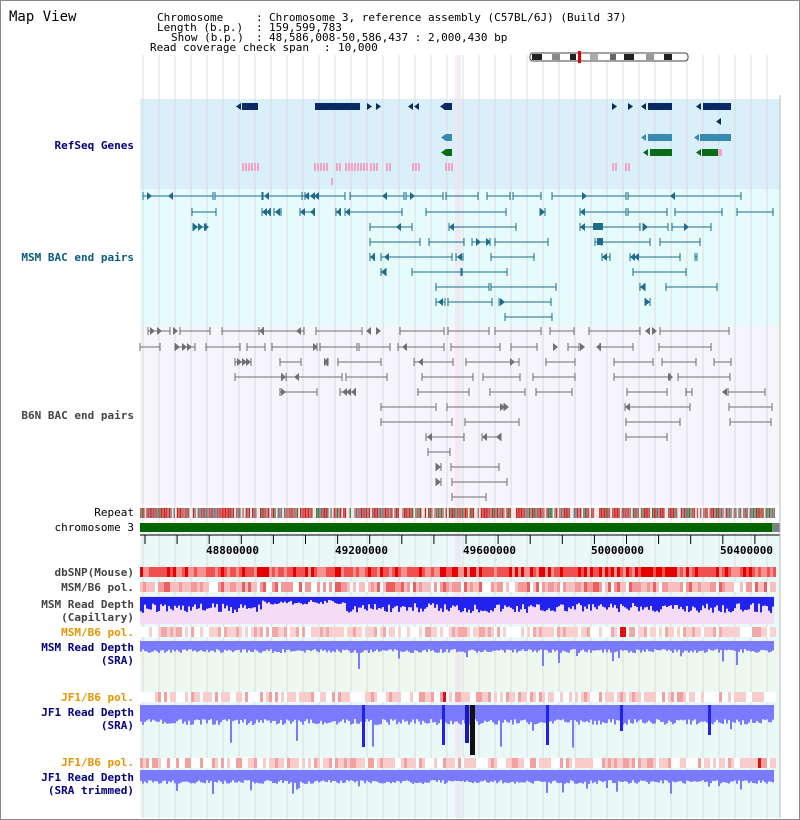 This screenshot has height=820, width=800. What do you see at coordinates (594, 57) in the screenshot?
I see `ideogram-band` at bounding box center [594, 57].